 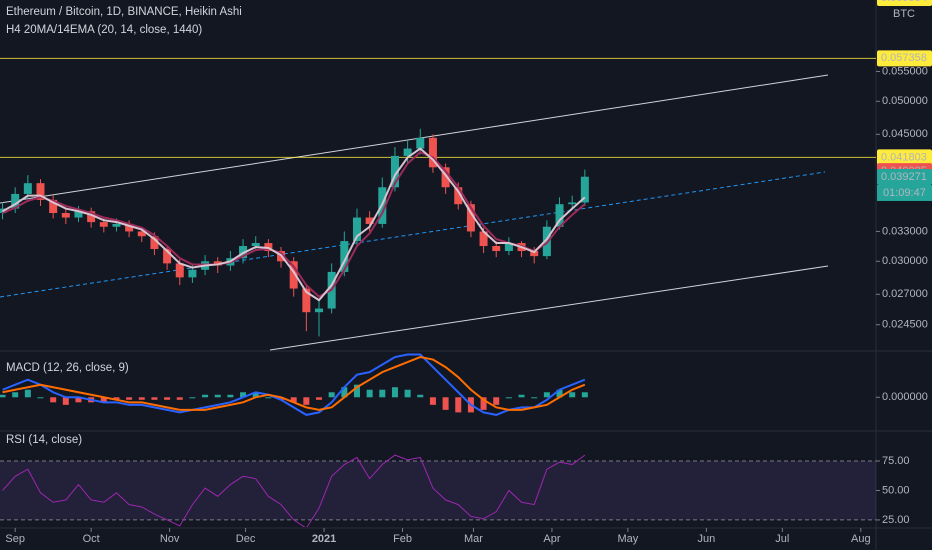 I want to click on channel-lower, so click(x=549, y=308).